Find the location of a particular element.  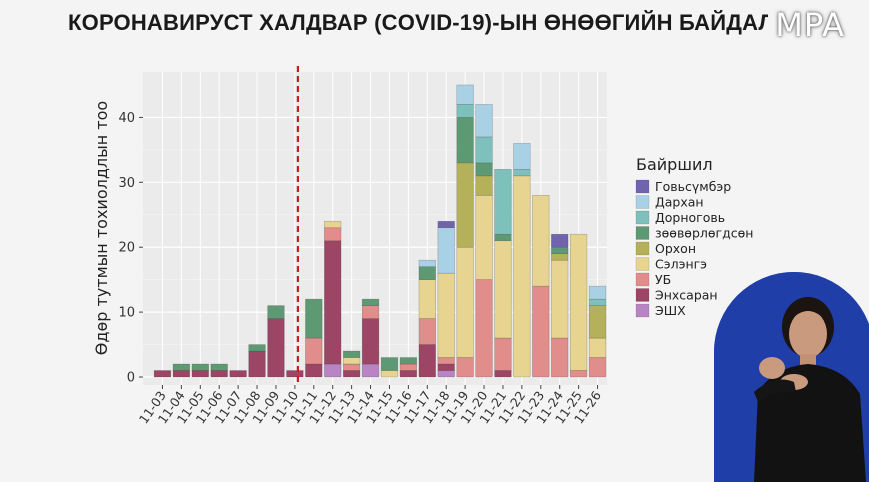

y-axis-label: Өдөр тутмын тохиолдлын тоо is located at coordinates (101, 228).